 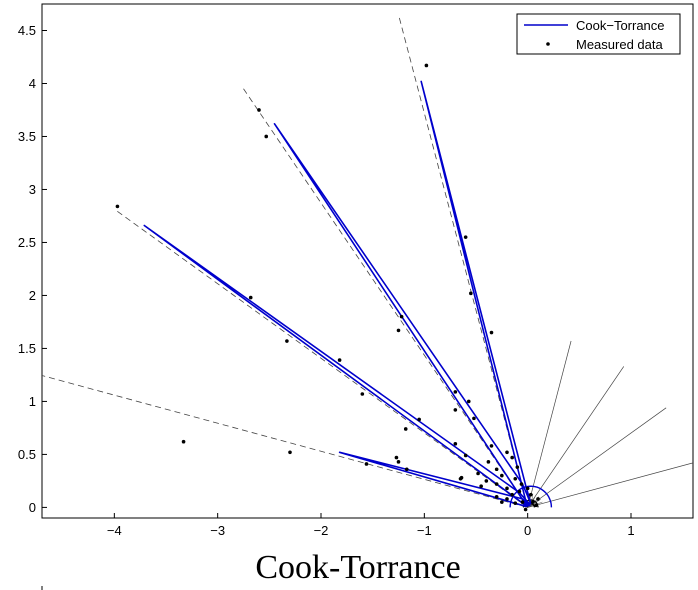 I want to click on y-tick-label: 2, so click(x=32, y=295).